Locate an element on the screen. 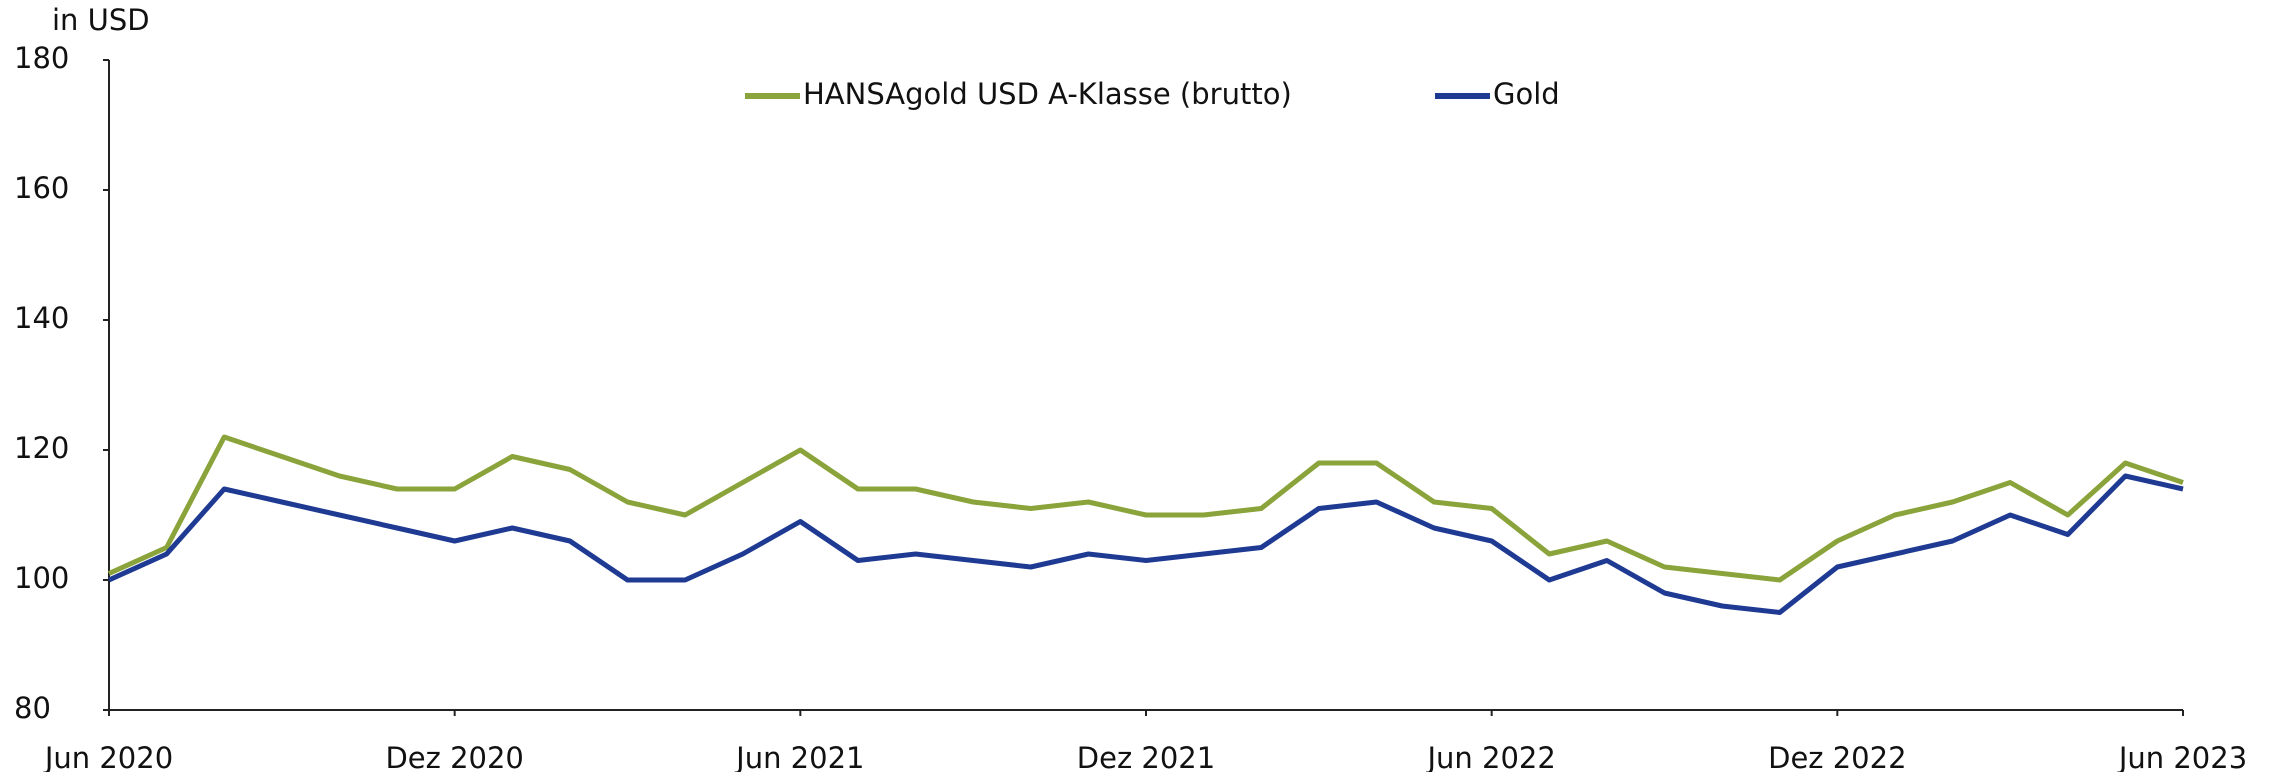 The image size is (2275, 776). x-tick-label: Dez 2020 is located at coordinates (454, 756).